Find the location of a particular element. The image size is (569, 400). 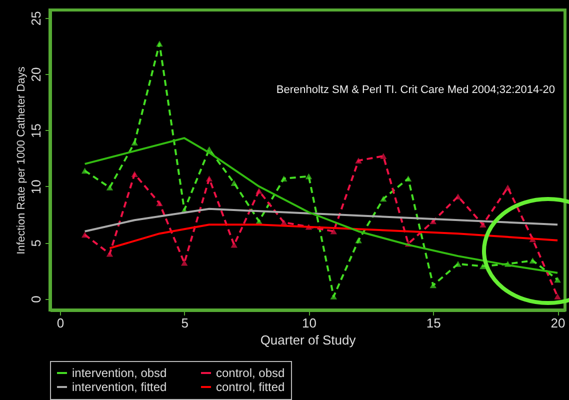

legend-label: control, obsd is located at coordinates (250, 373).